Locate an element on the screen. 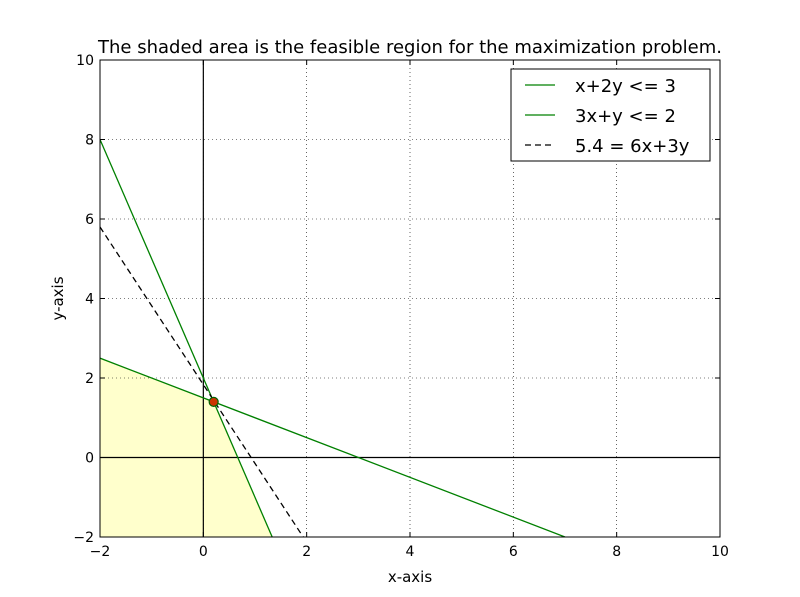 This screenshot has width=800, height=597. y-tick-label: 6 is located at coordinates (89, 220).